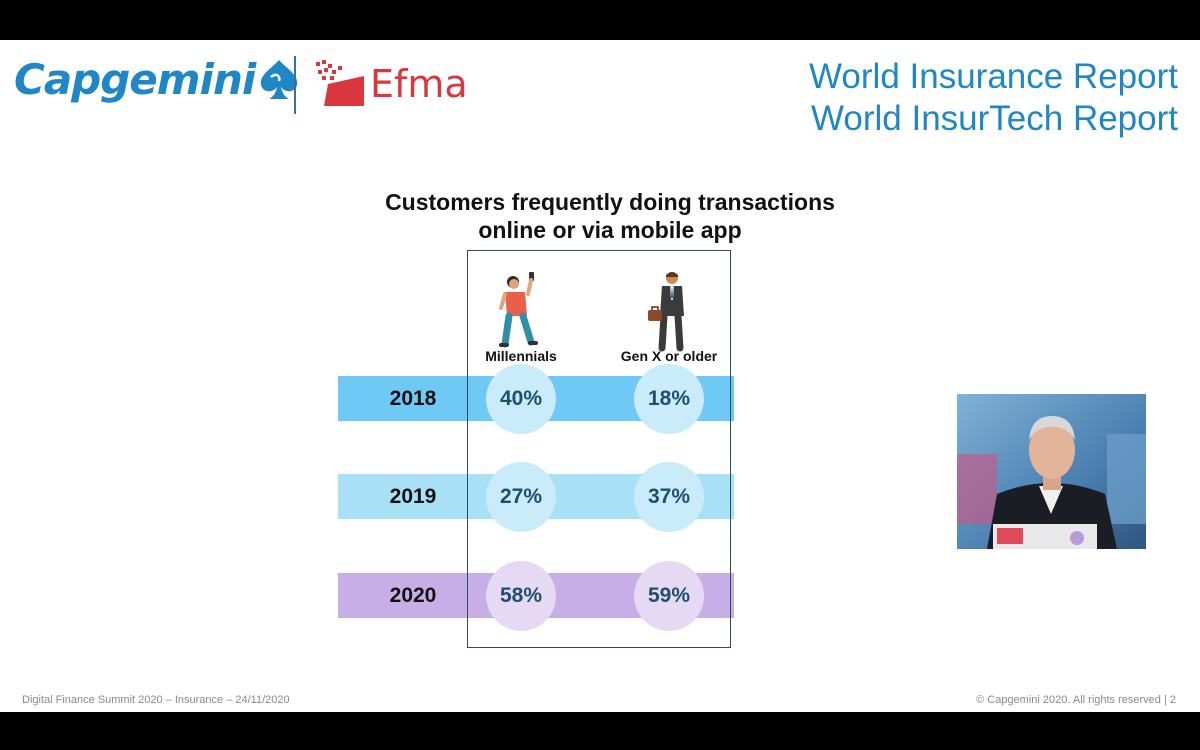  What do you see at coordinates (340, 83) in the screenshot?
I see `efma-mark-icon` at bounding box center [340, 83].